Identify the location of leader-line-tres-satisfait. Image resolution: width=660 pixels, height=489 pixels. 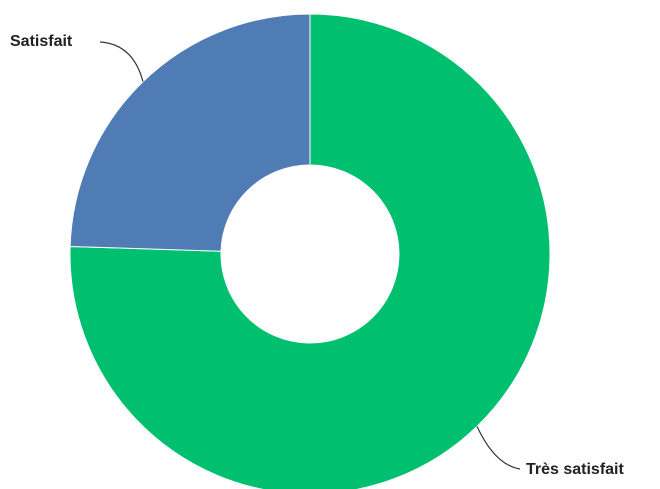
(498, 448).